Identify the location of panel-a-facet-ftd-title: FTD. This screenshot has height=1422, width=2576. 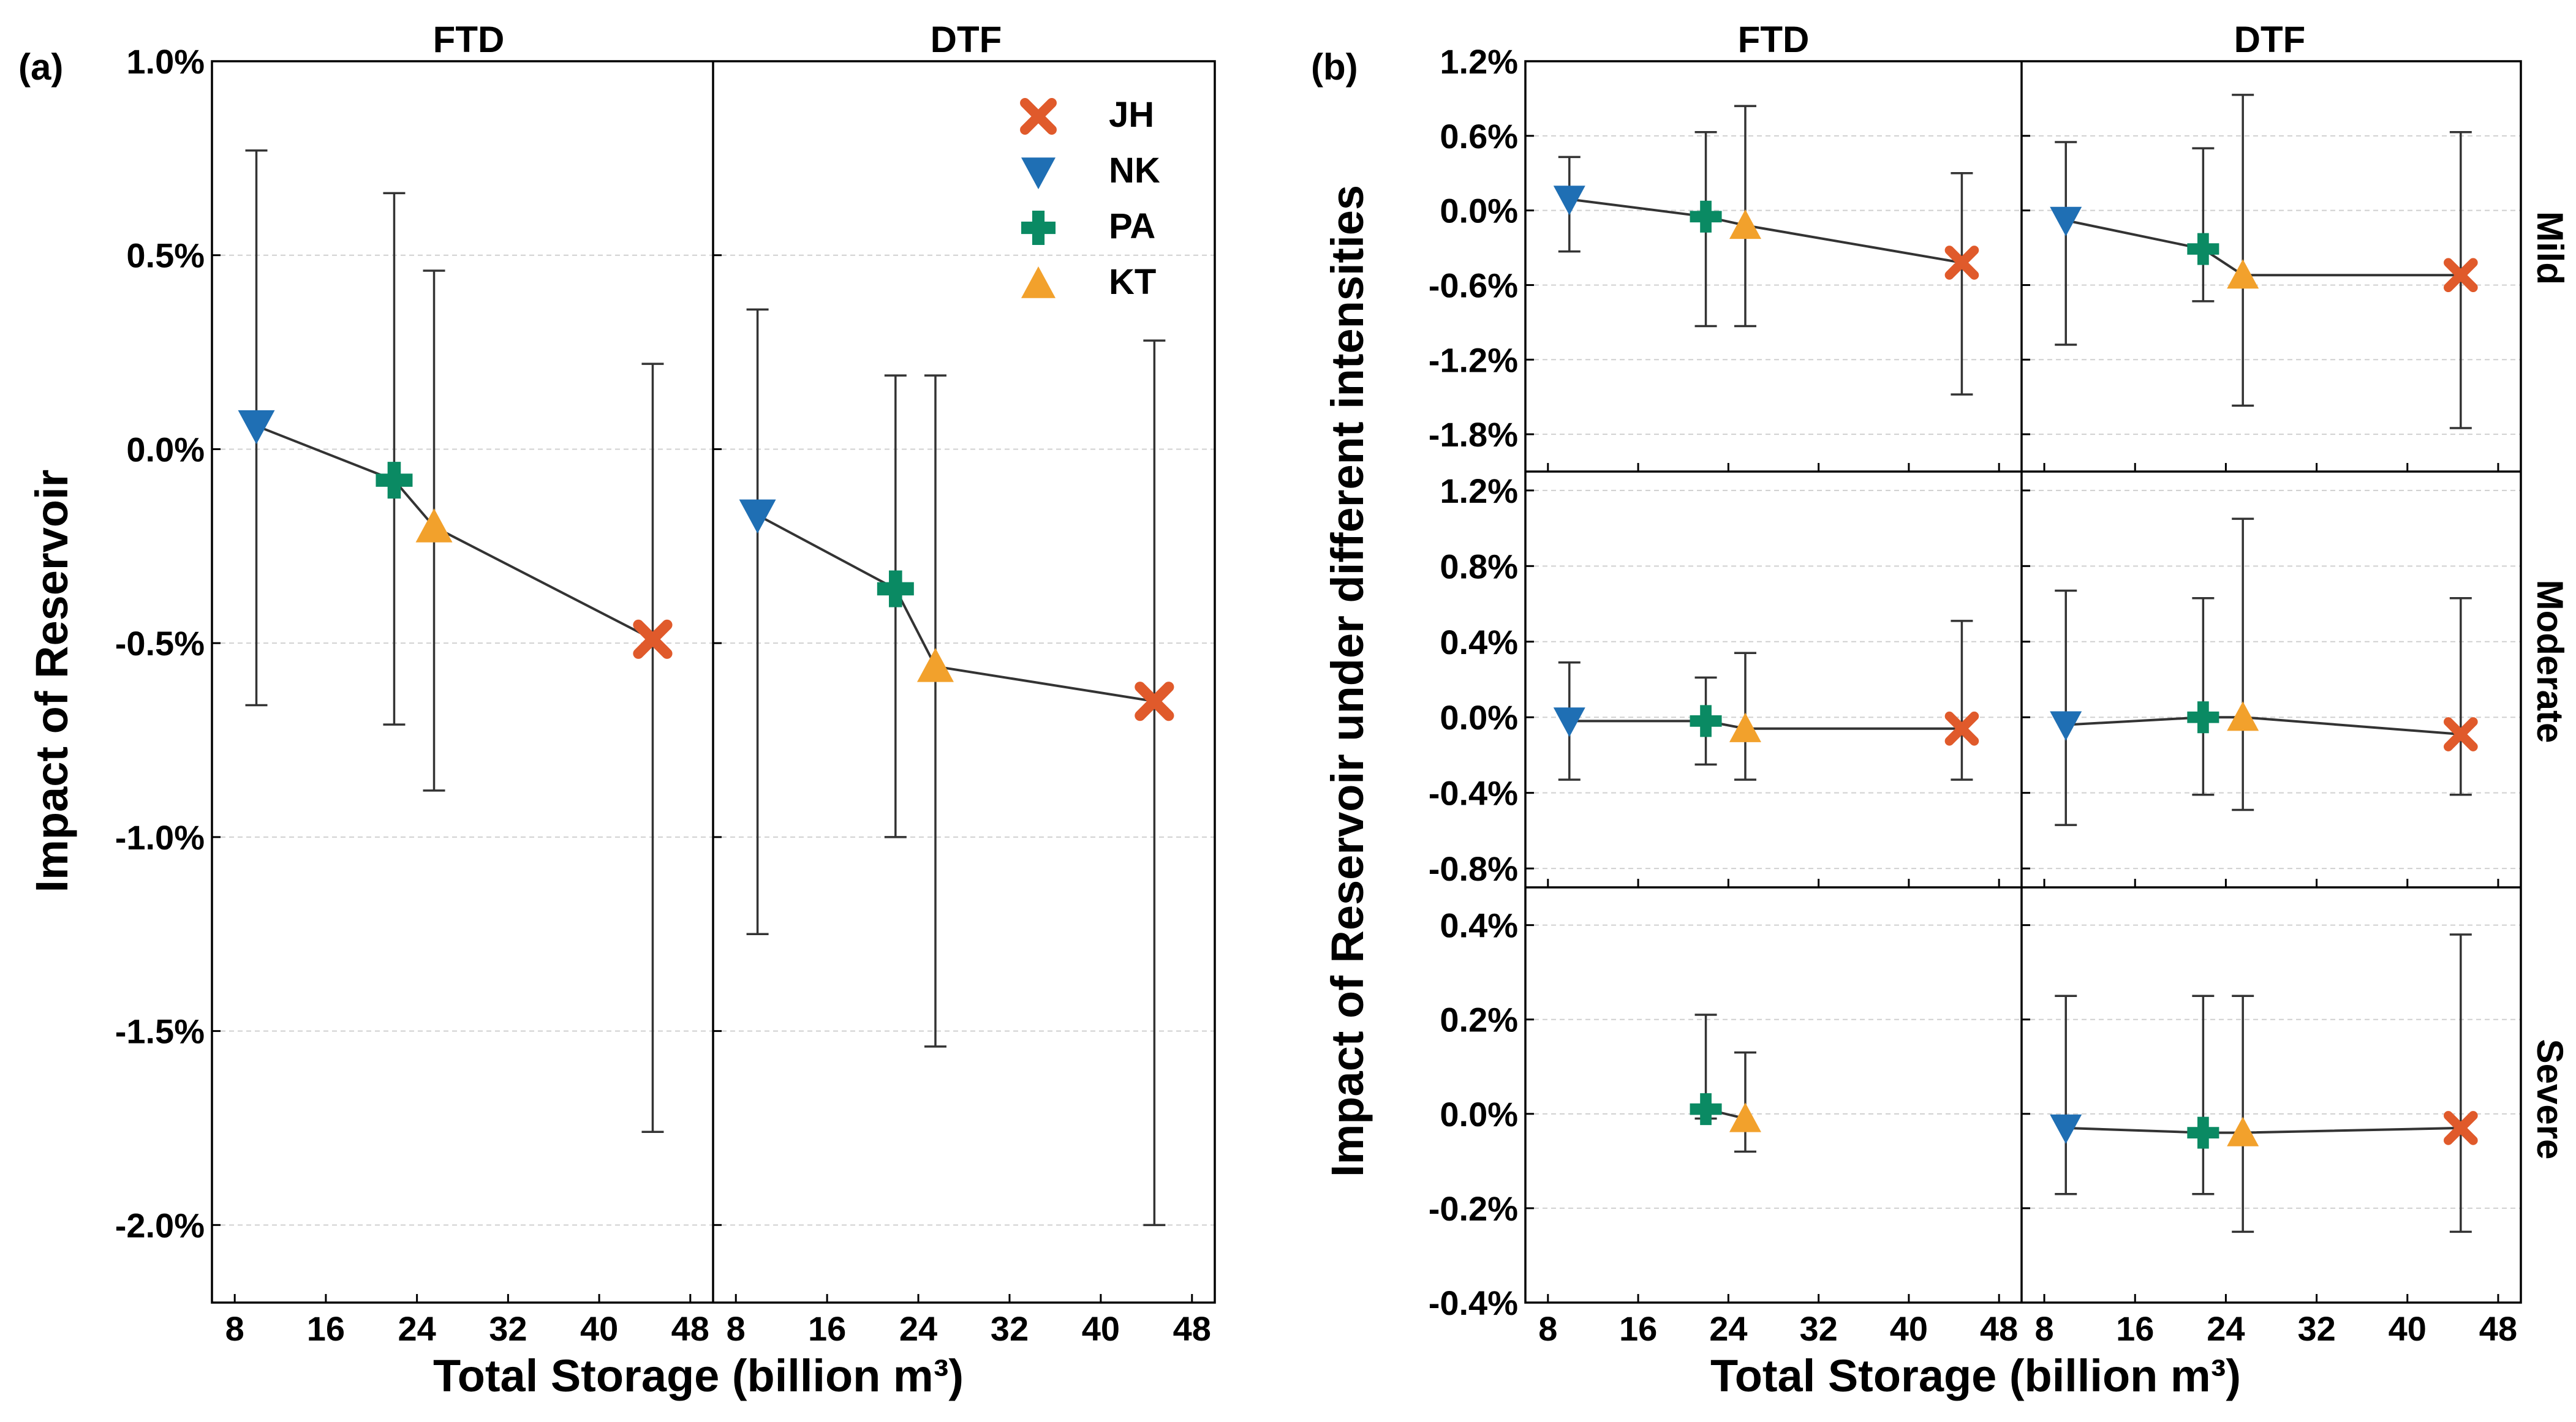
(469, 39).